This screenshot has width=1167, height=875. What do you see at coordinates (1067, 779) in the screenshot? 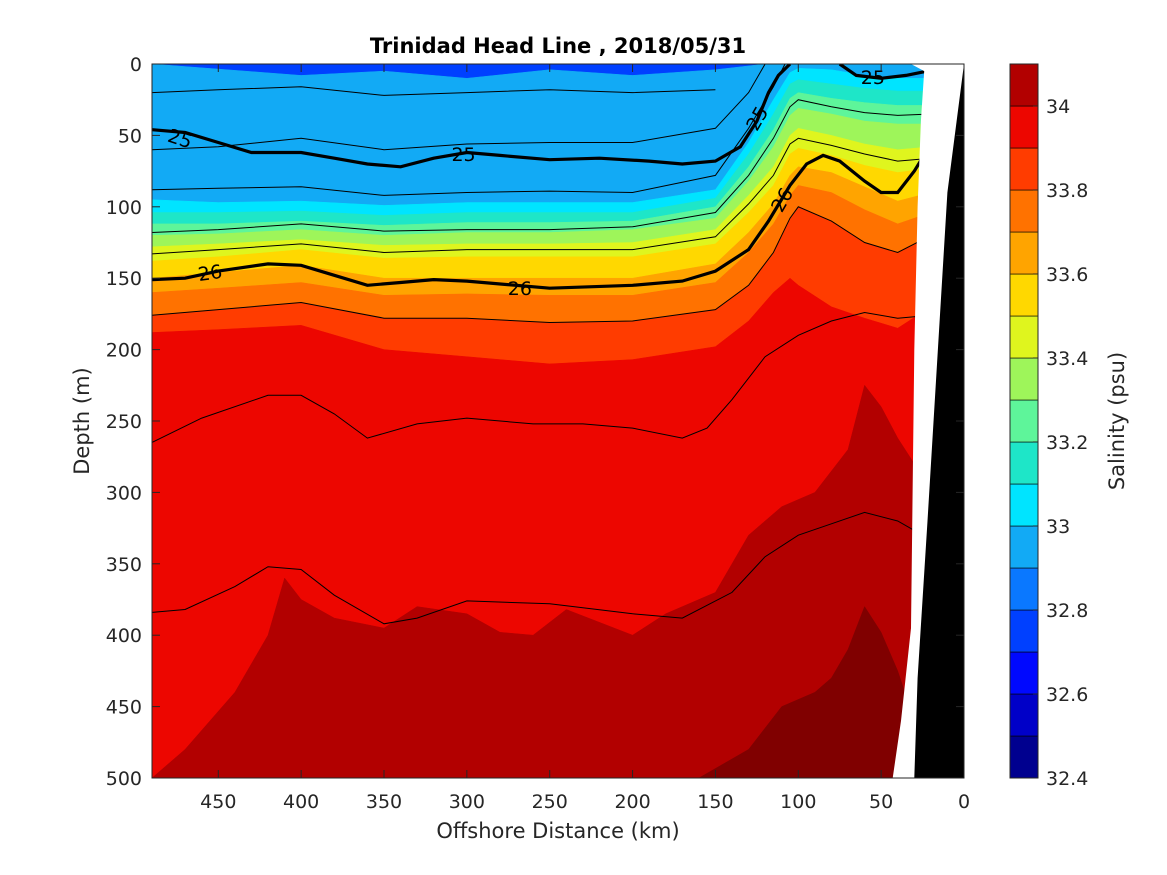
I see `colorbar-tick-label: 32.4` at bounding box center [1067, 779].